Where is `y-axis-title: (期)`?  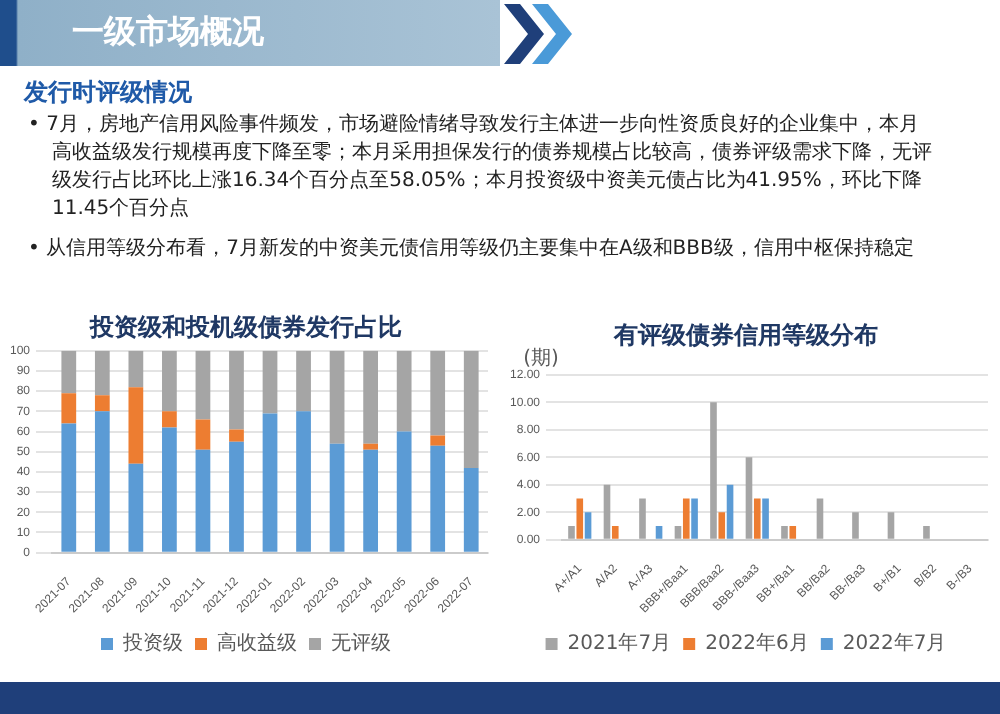 y-axis-title: (期) is located at coordinates (541, 357).